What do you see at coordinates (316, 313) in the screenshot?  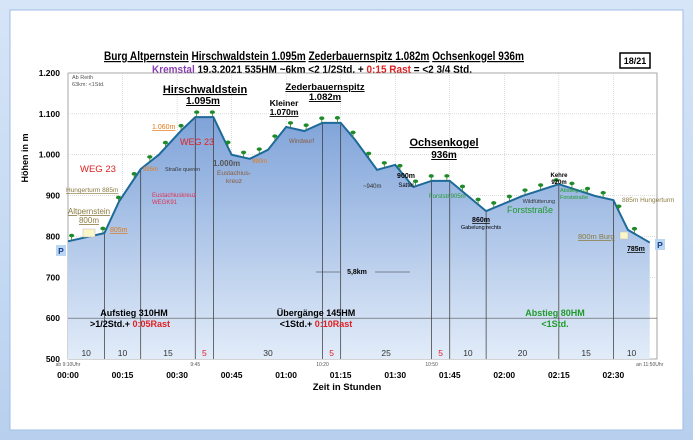 I see `section-title: Übergänge 145HM` at bounding box center [316, 313].